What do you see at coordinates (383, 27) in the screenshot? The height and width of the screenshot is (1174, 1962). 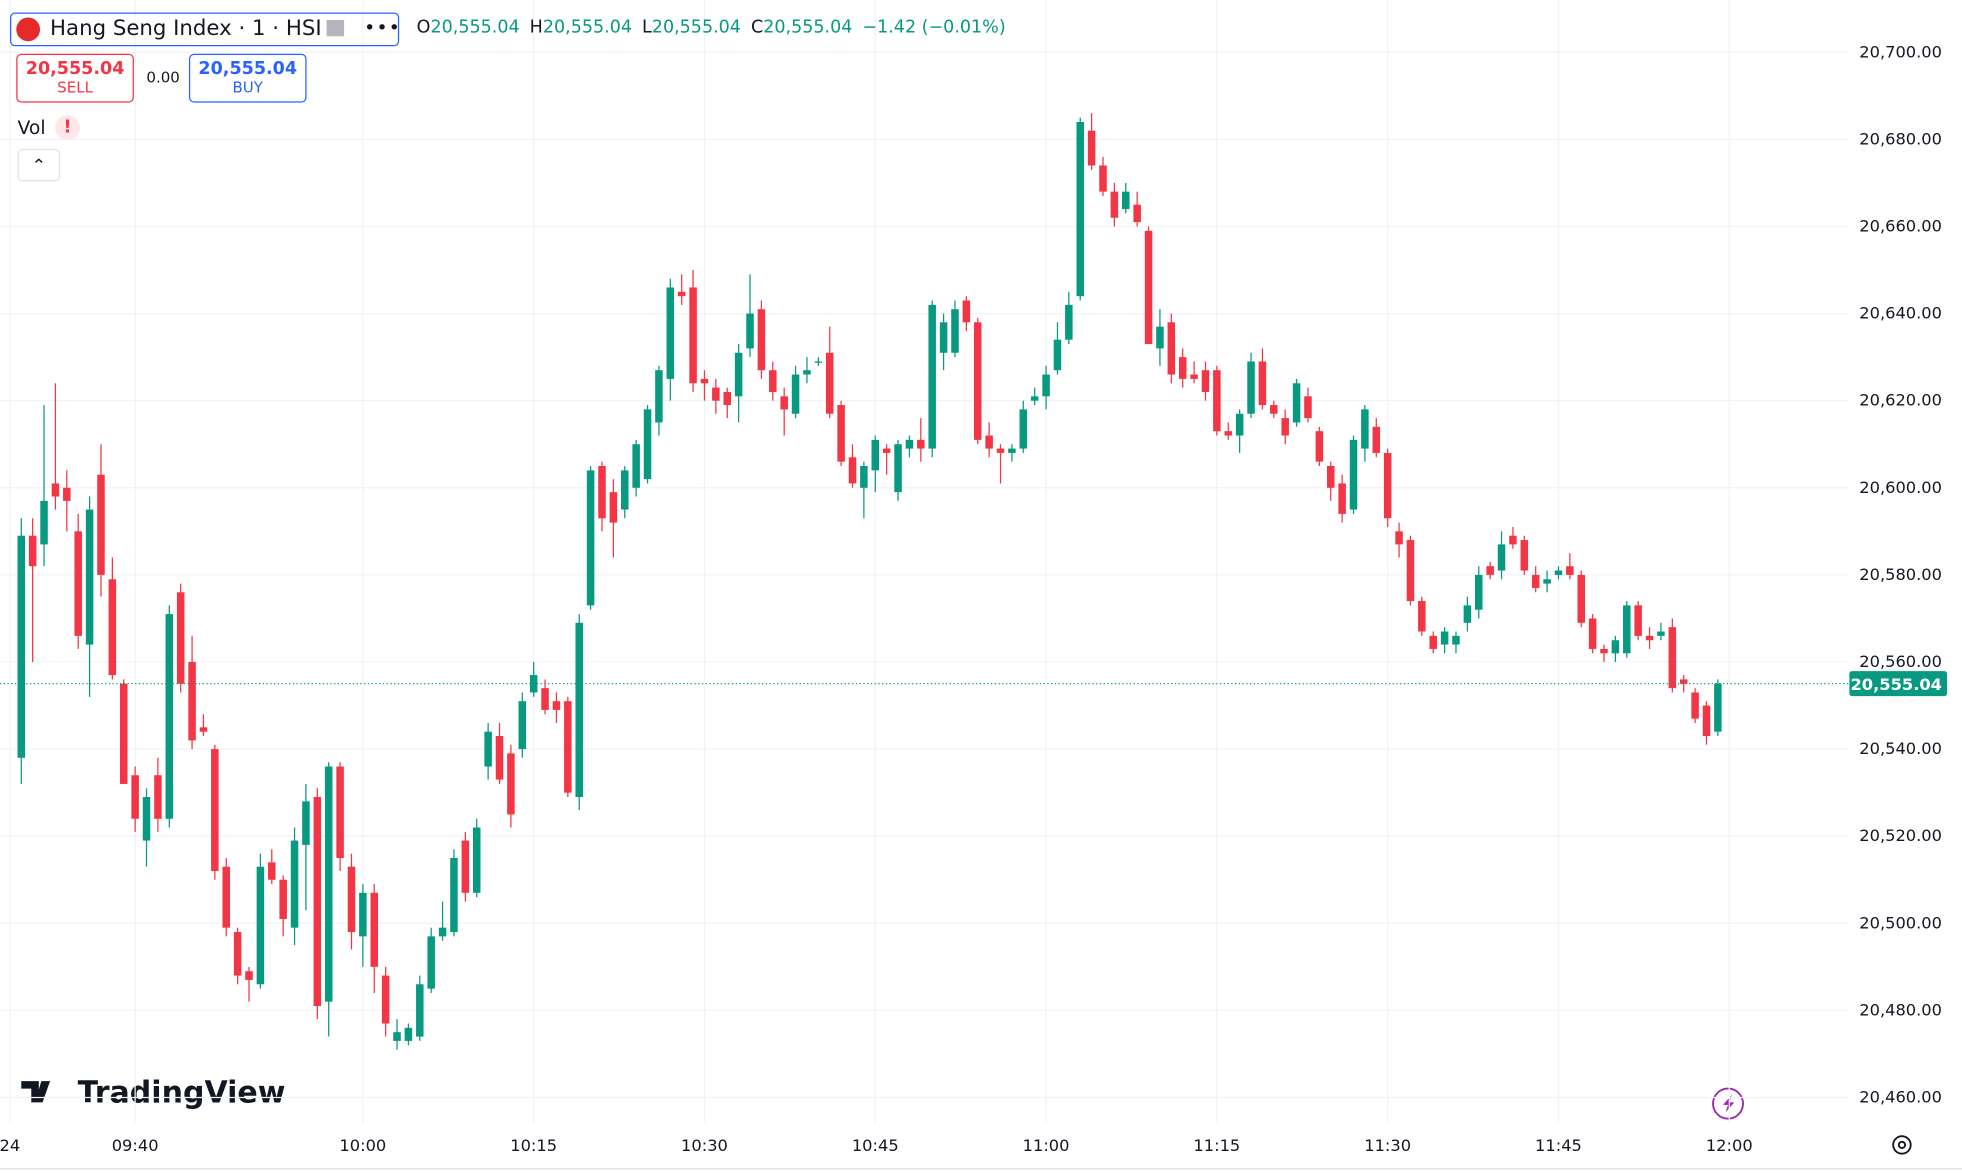 I see `more-button: •••` at bounding box center [383, 27].